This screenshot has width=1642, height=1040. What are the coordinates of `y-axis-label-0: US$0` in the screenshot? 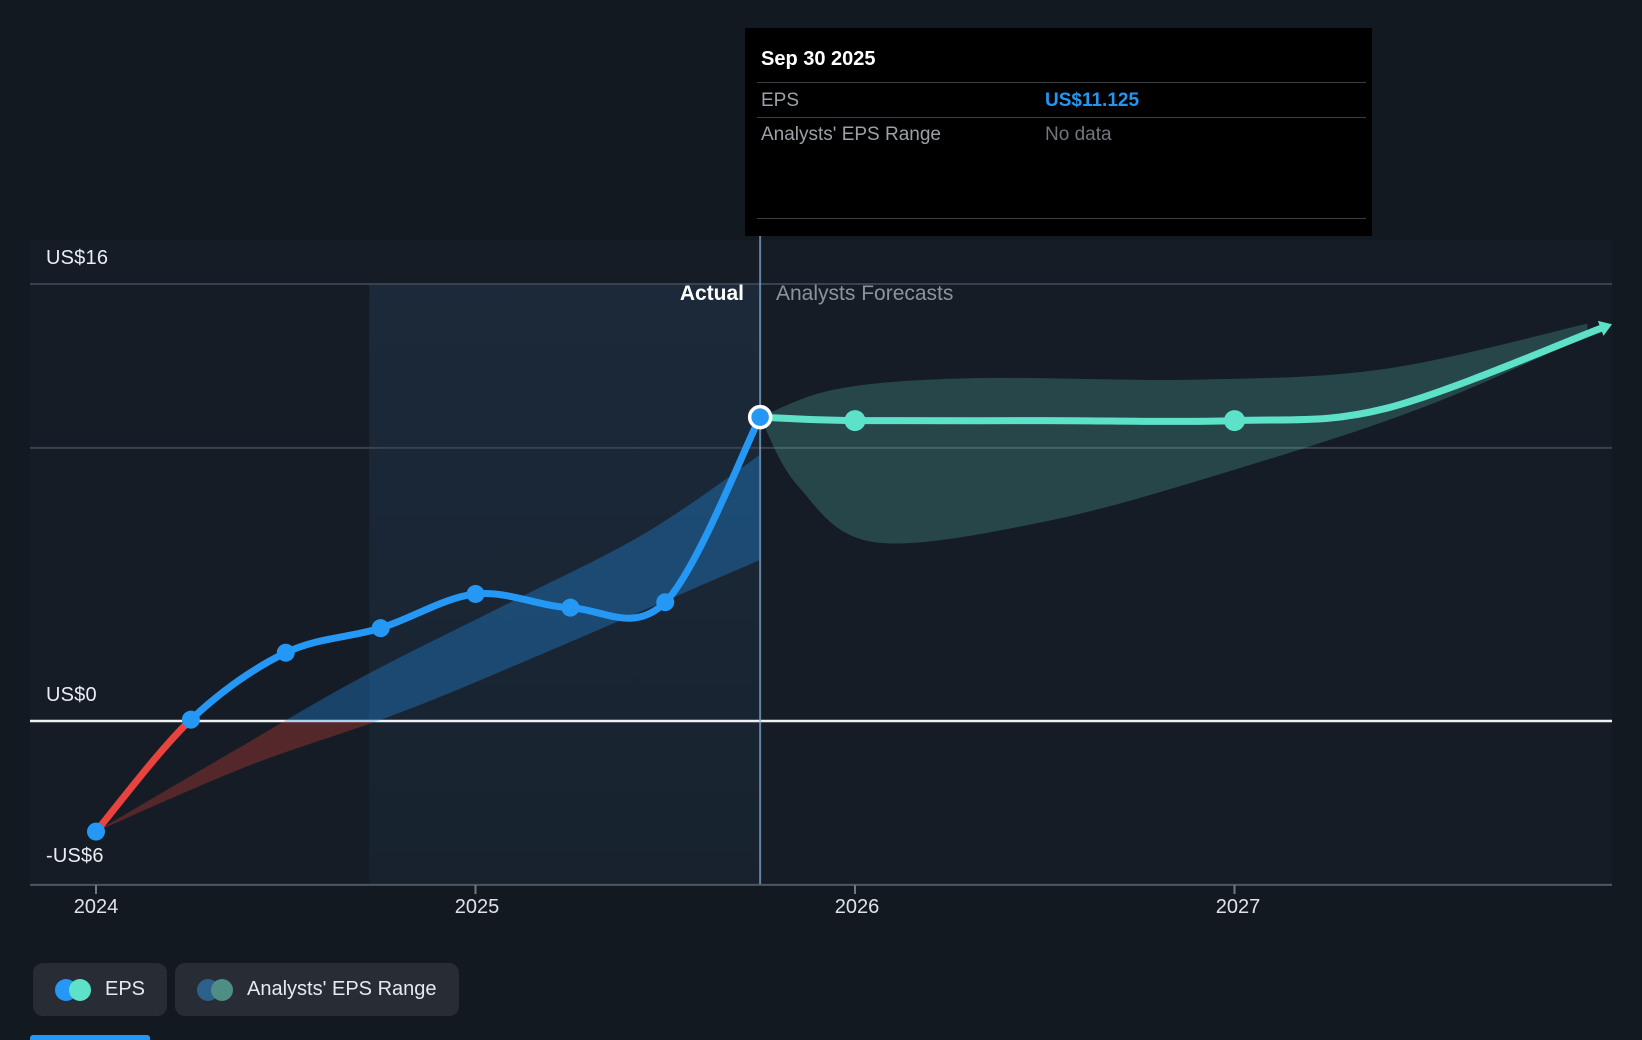 It's located at (71, 695).